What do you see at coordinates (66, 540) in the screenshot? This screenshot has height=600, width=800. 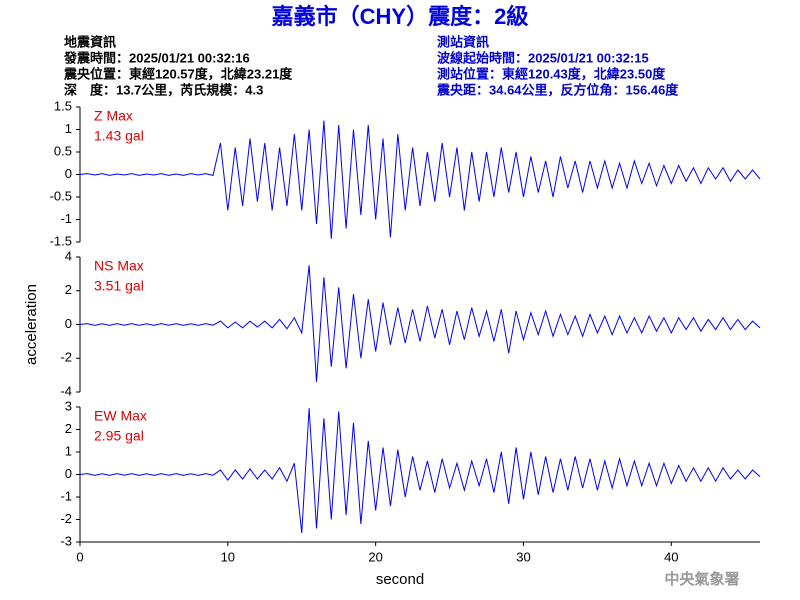 I see `y-tick-label: -3` at bounding box center [66, 540].